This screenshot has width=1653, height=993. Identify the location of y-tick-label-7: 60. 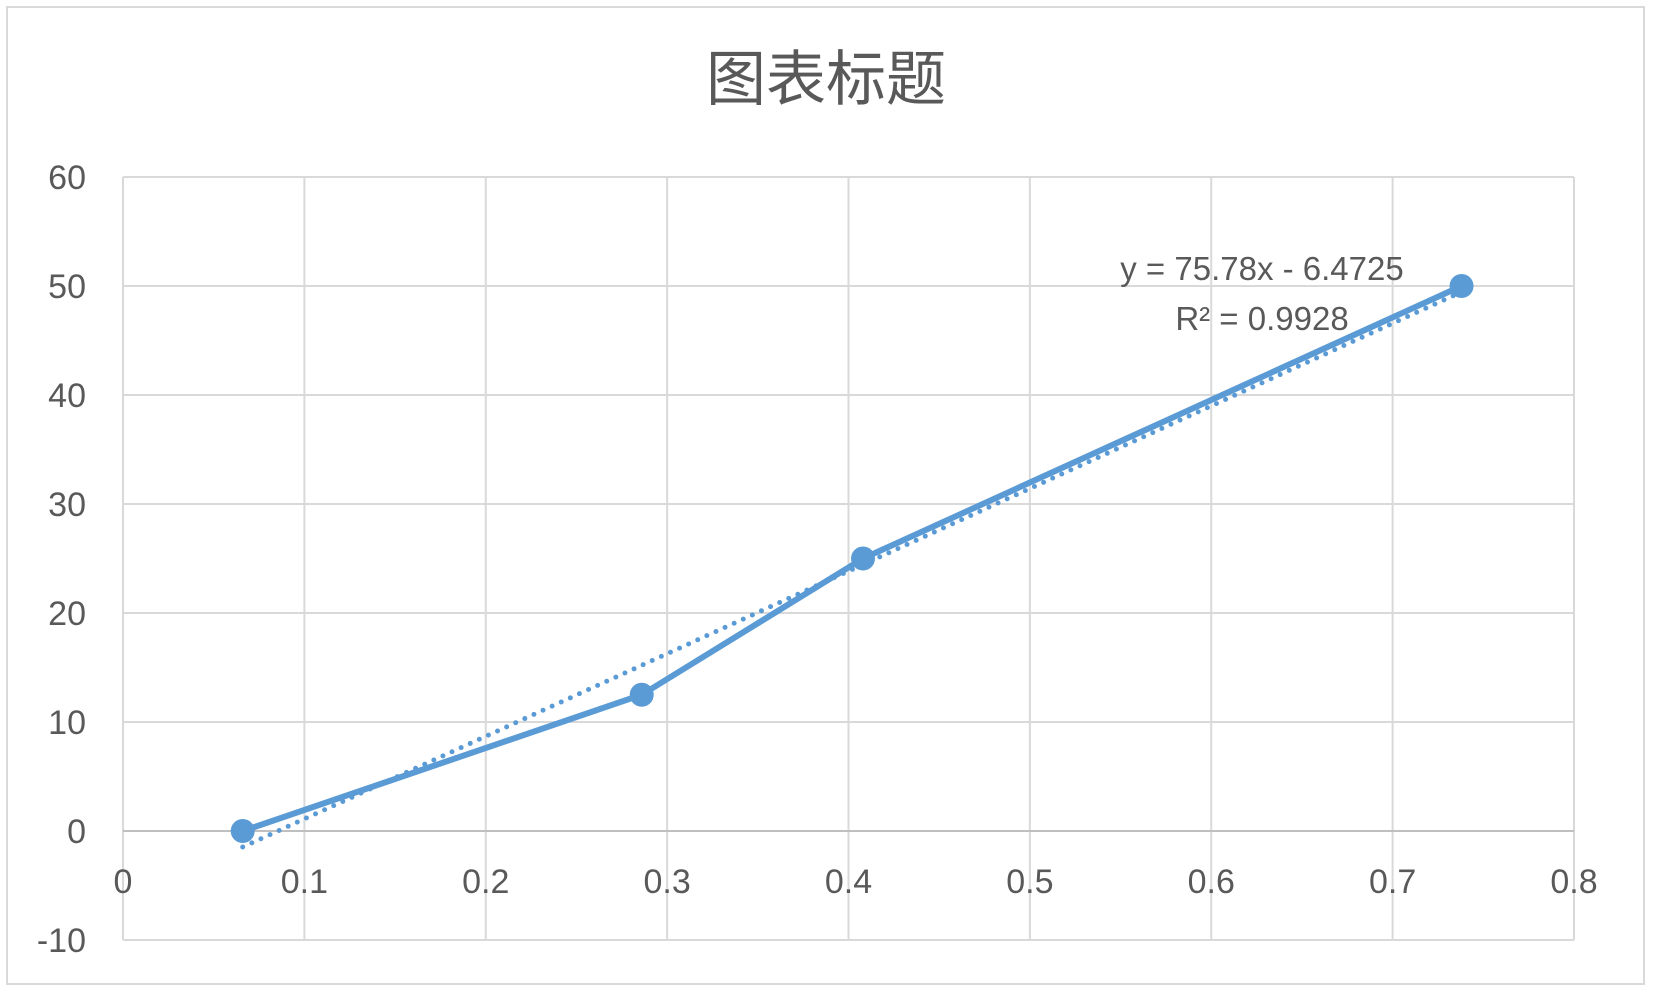
(67, 178).